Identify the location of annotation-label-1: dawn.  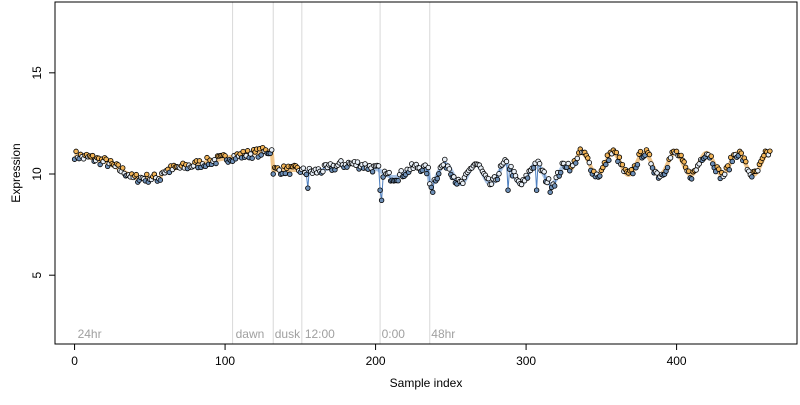
(250, 334).